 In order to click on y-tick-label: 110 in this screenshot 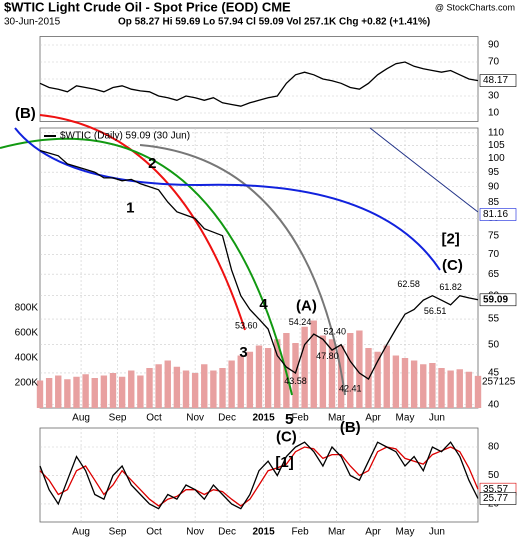, I will do `click(496, 132)`.